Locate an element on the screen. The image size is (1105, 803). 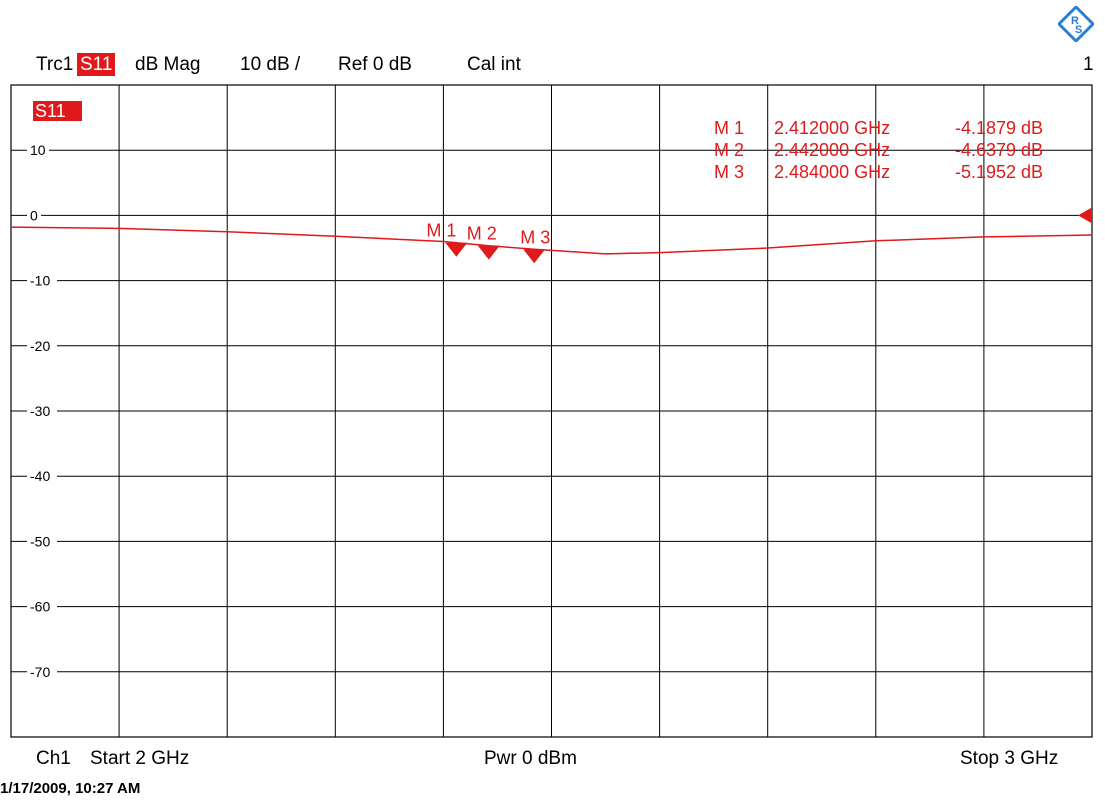
series-line is located at coordinates (551, 240).